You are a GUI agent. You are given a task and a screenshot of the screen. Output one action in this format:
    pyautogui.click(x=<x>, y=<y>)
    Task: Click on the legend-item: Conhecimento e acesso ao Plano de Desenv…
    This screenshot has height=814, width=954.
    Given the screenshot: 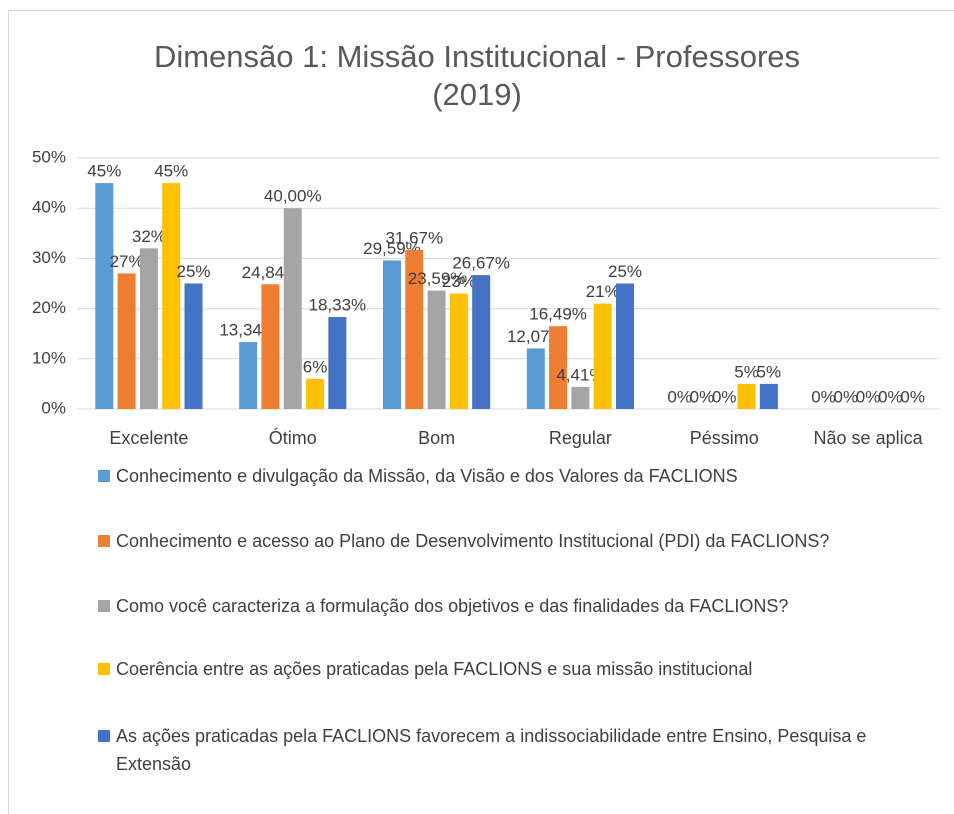 What is the action you would take?
    pyautogui.click(x=498, y=541)
    